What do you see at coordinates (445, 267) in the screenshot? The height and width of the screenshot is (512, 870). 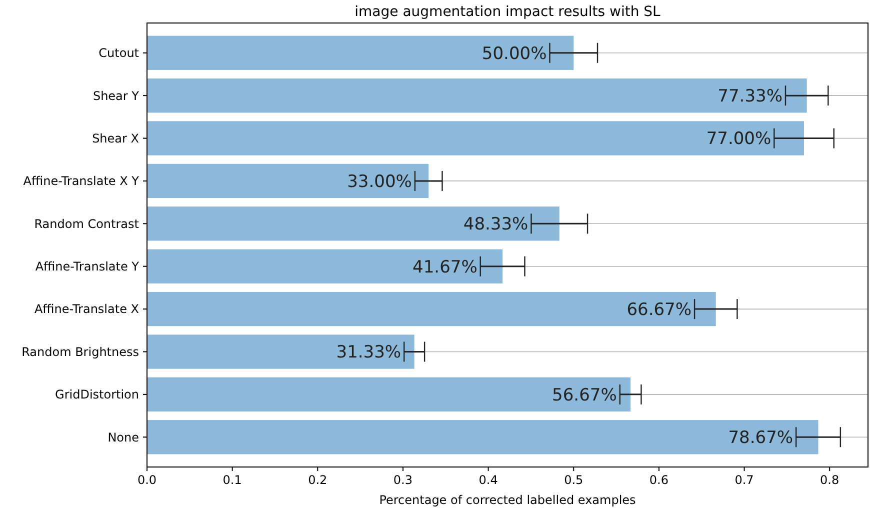 I see `data-label: 41.67%` at bounding box center [445, 267].